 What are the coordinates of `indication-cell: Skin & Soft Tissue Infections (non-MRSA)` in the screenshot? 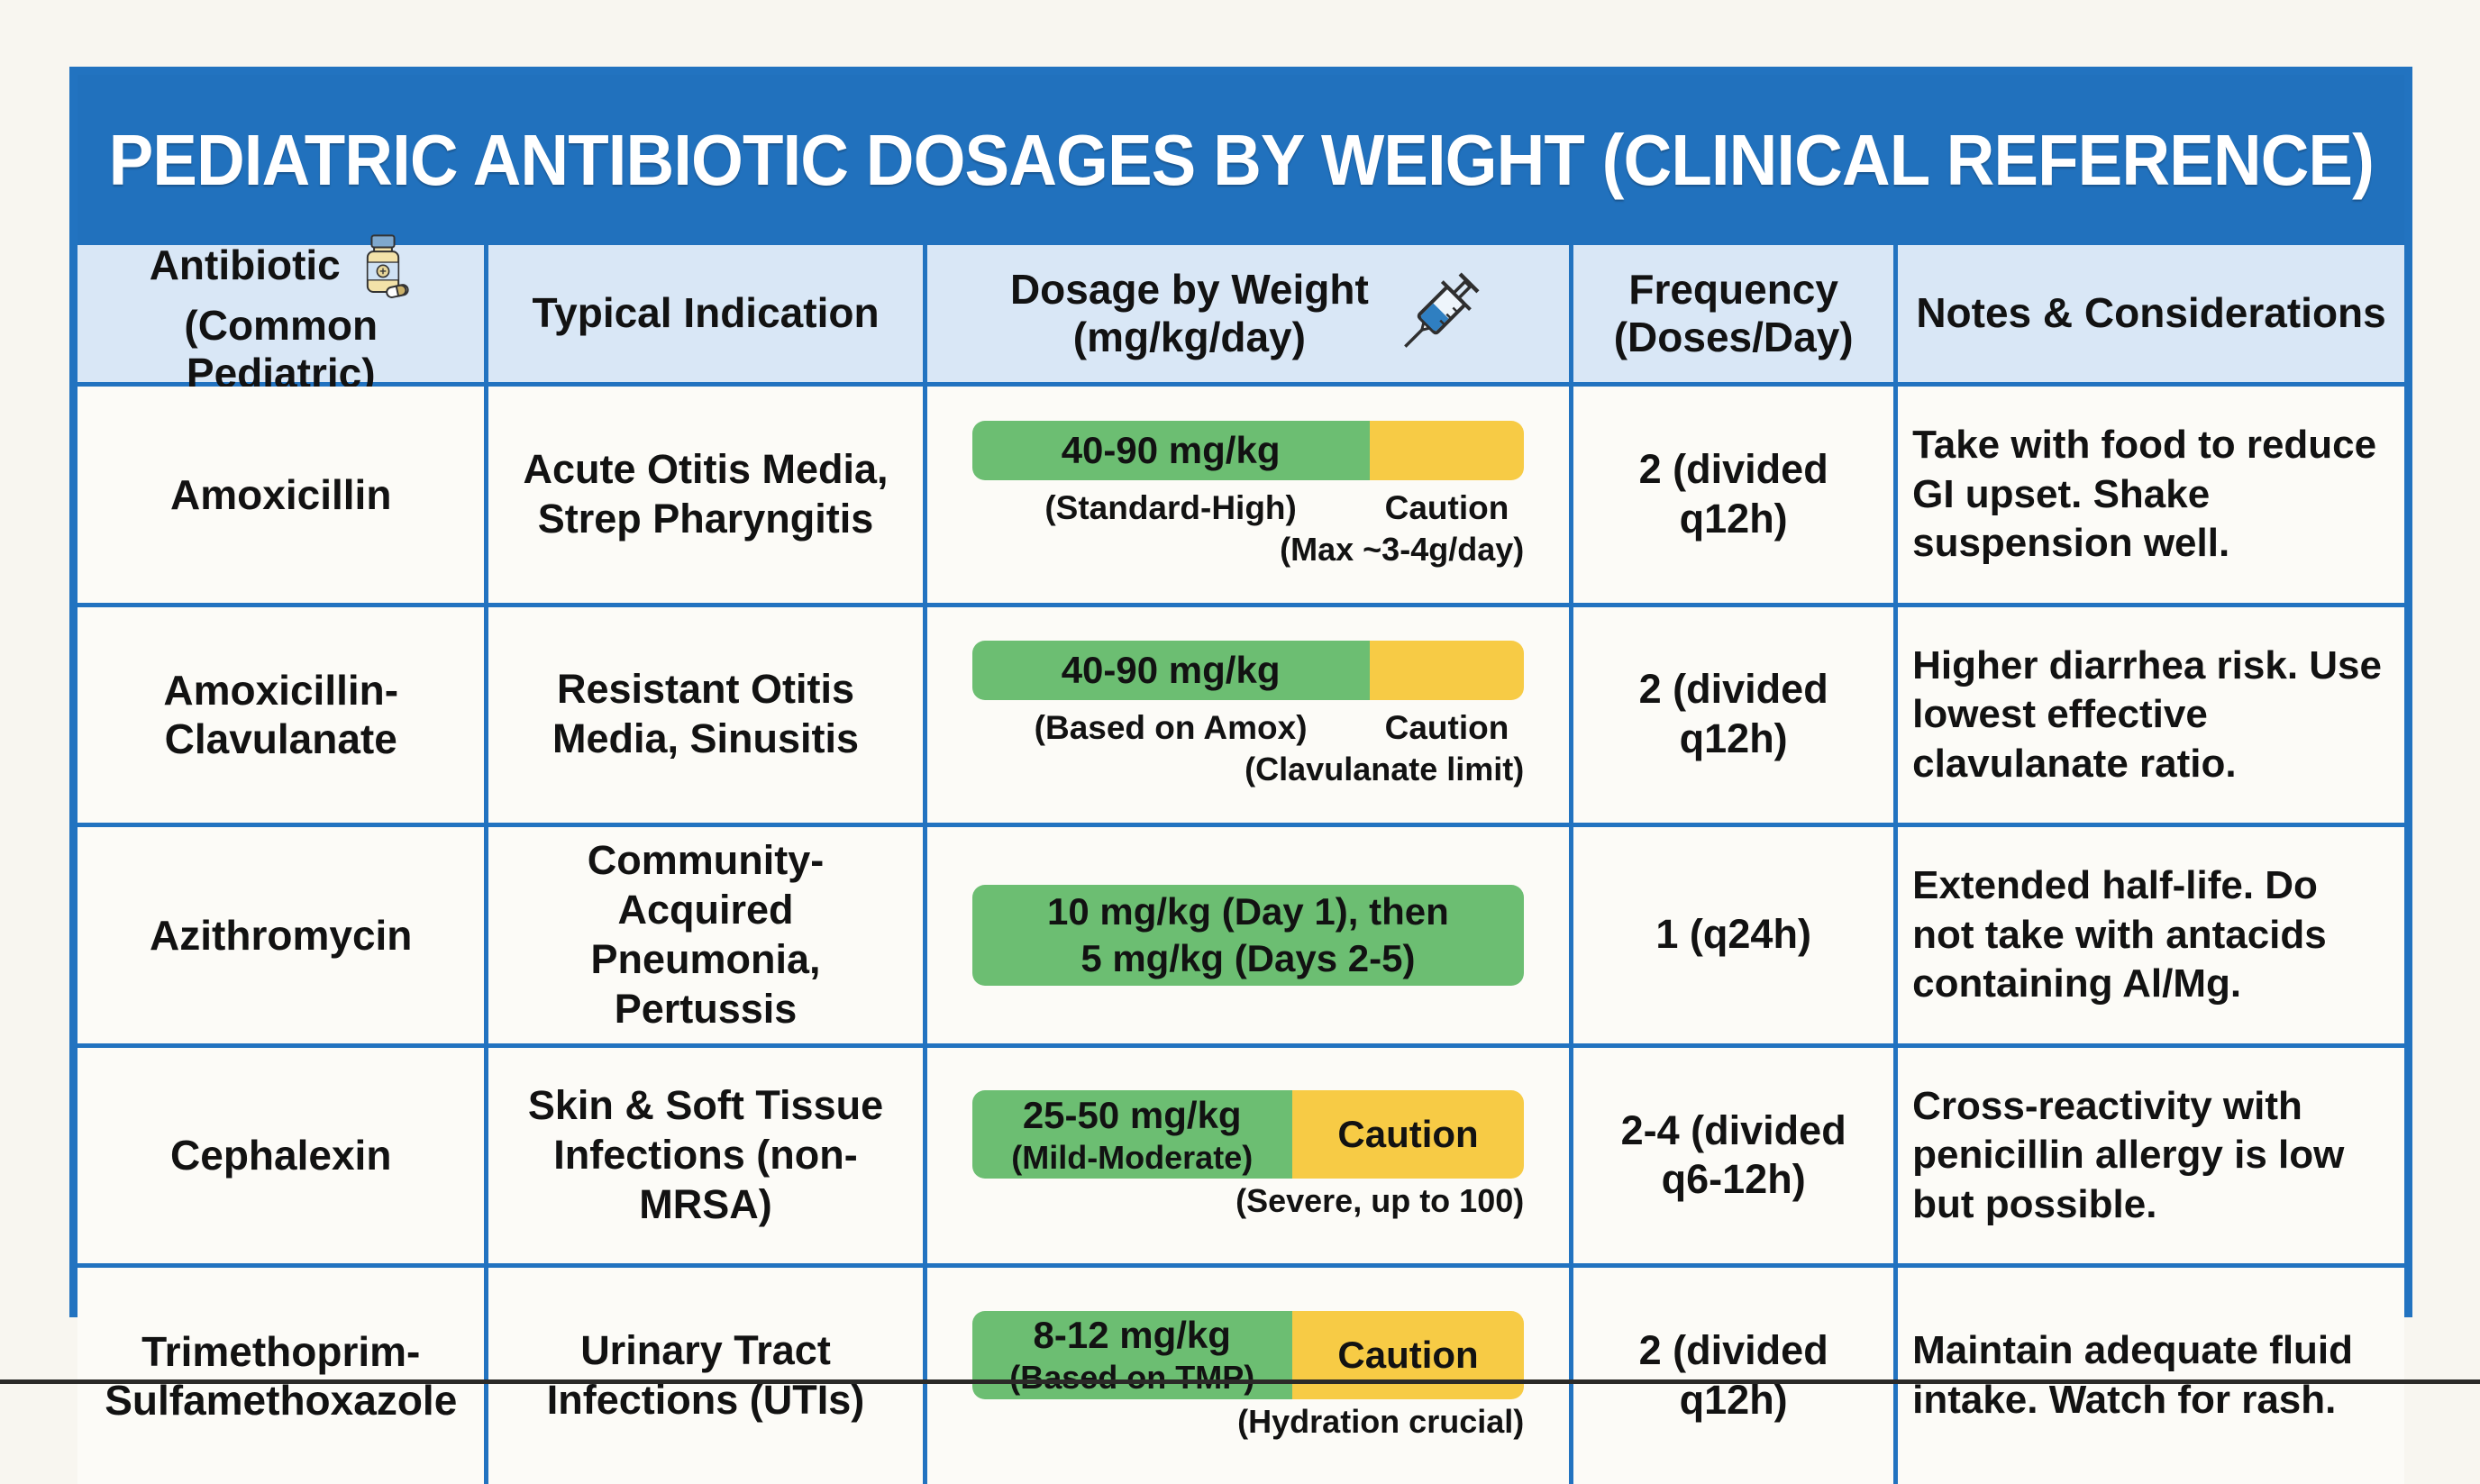 It's located at (705, 1155).